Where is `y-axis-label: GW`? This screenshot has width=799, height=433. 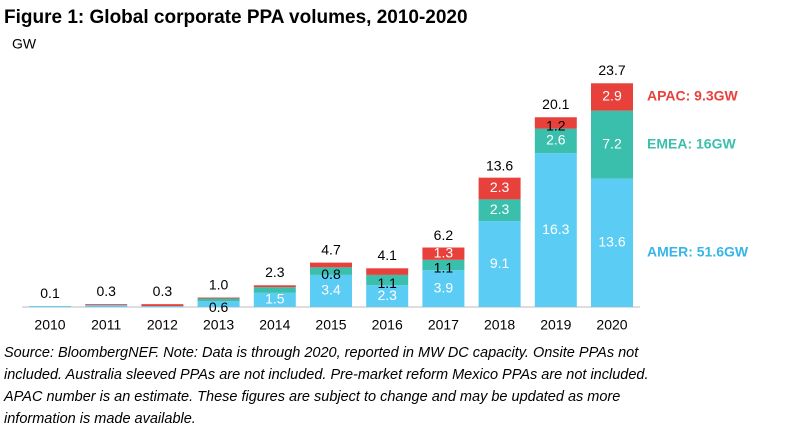
y-axis-label: GW is located at coordinates (24, 44).